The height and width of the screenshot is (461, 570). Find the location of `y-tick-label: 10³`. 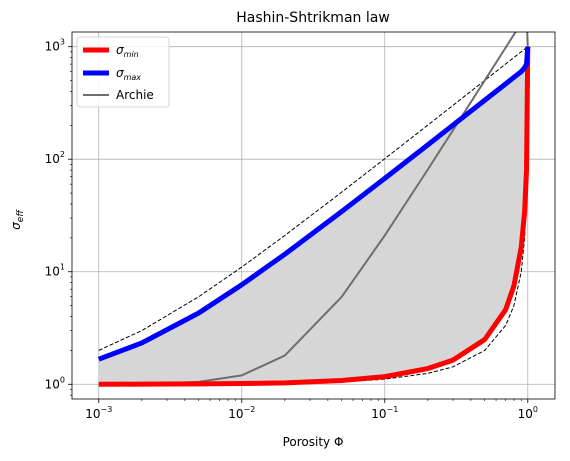

y-tick-label: 10³ is located at coordinates (55, 46).